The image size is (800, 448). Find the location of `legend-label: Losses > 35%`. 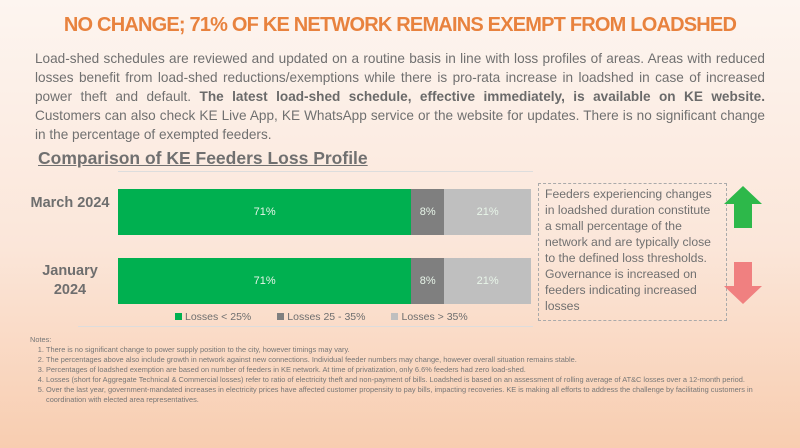

legend-label: Losses > 35% is located at coordinates (434, 317).